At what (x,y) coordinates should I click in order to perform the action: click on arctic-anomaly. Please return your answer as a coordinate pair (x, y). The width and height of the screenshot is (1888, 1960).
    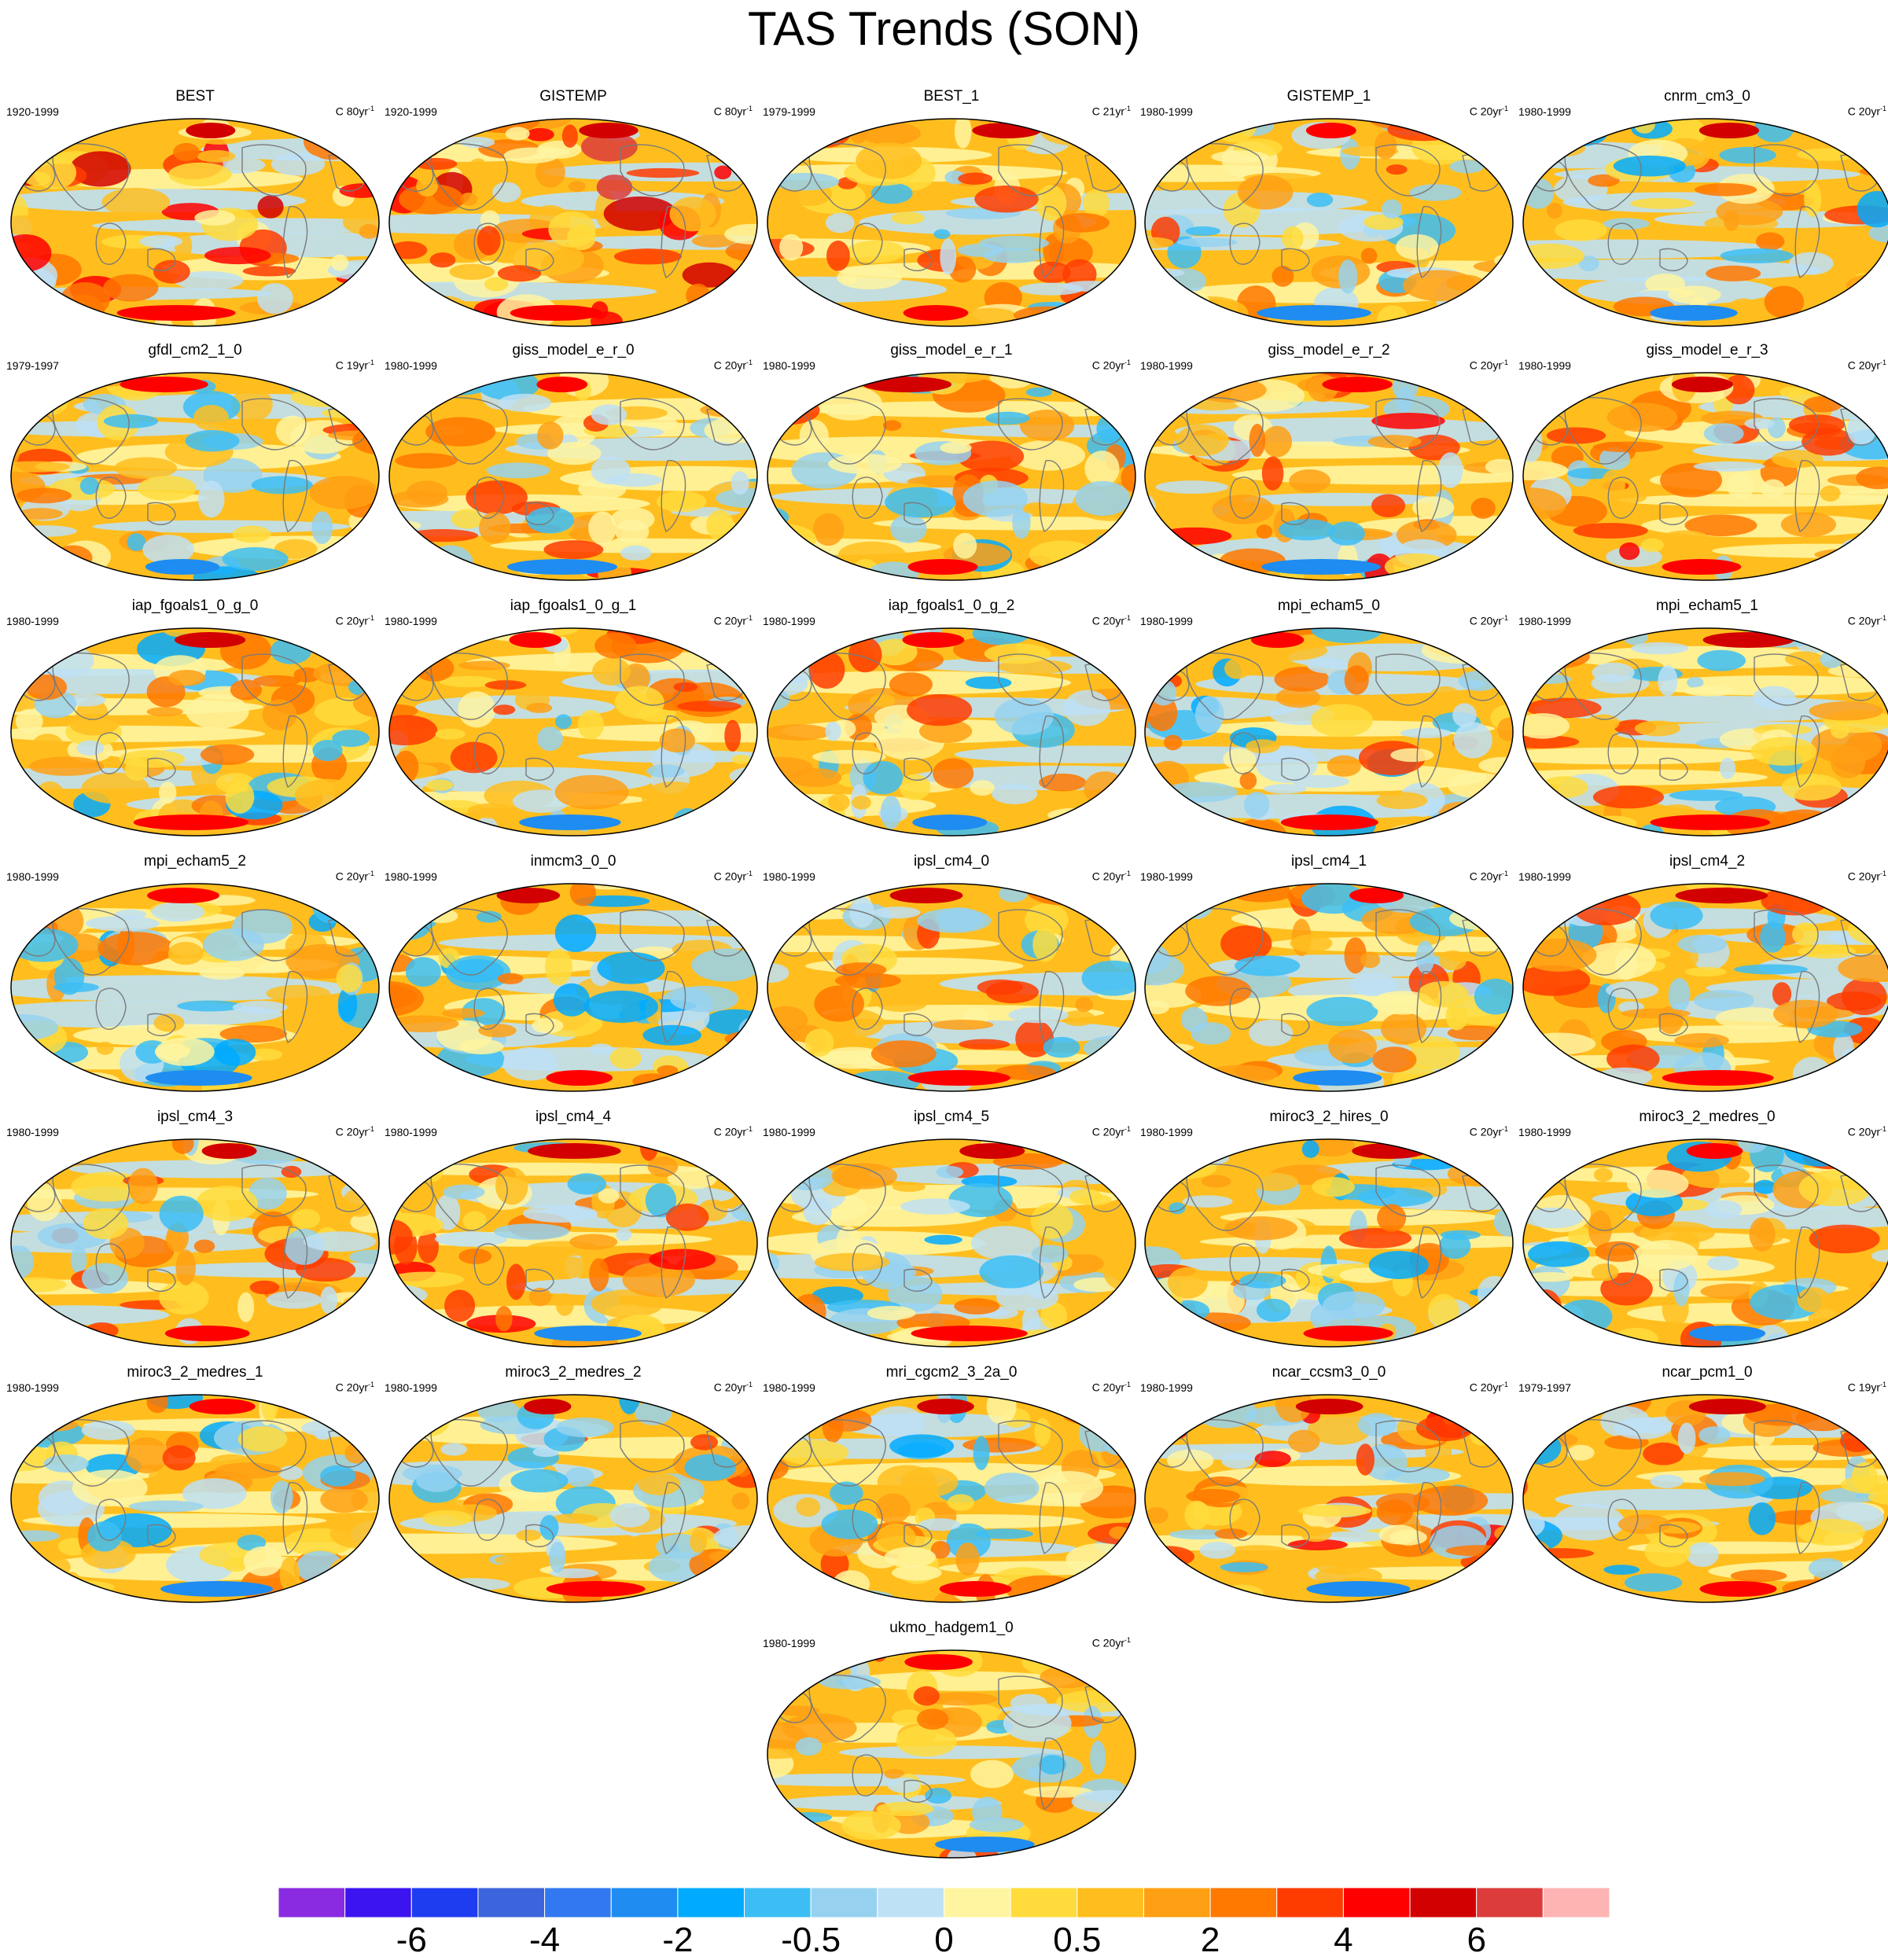
    Looking at the image, I should click on (535, 640).